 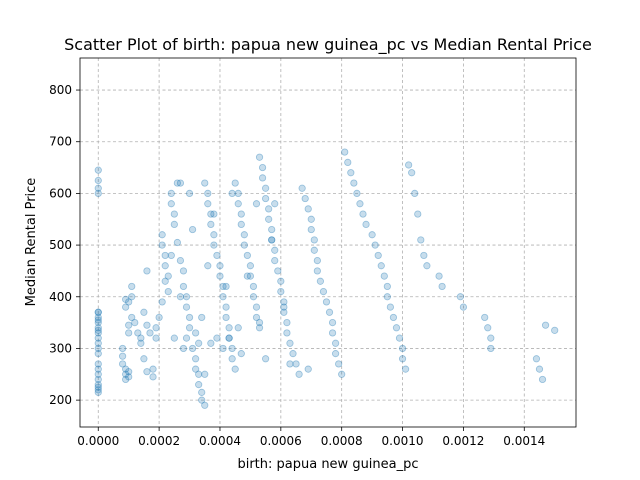 What do you see at coordinates (31, 242) in the screenshot?
I see `y-axis-label: Median Rental Price` at bounding box center [31, 242].